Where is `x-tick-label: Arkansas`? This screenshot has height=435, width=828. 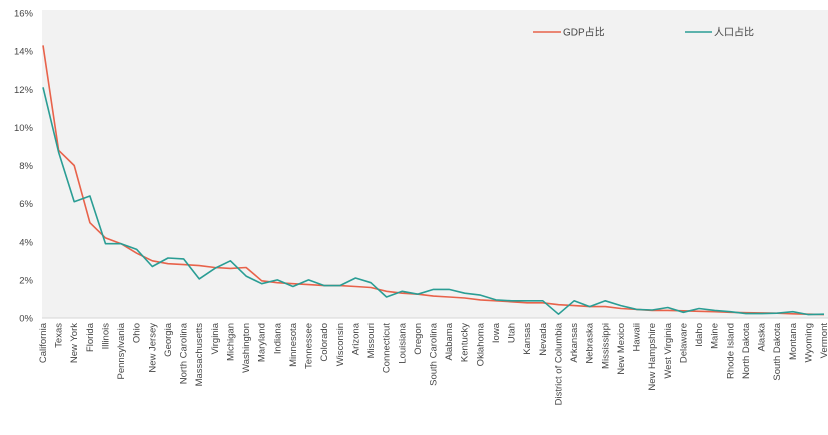 x-tick-label: Arkansas is located at coordinates (574, 343).